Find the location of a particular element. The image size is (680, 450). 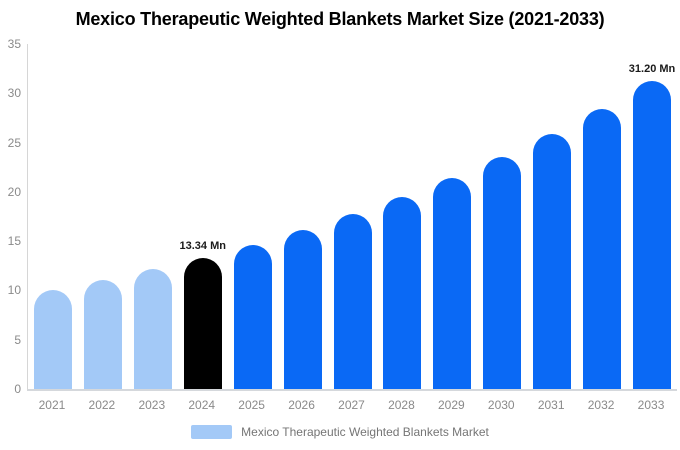

x-tick-label-2023: 2023 is located at coordinates (152, 405).